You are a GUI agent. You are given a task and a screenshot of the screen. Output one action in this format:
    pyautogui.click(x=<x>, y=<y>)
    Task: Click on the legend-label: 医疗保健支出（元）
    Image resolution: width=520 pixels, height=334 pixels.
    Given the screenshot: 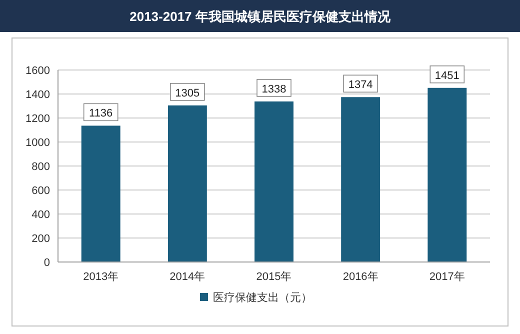 What is the action you would take?
    pyautogui.click(x=262, y=297)
    